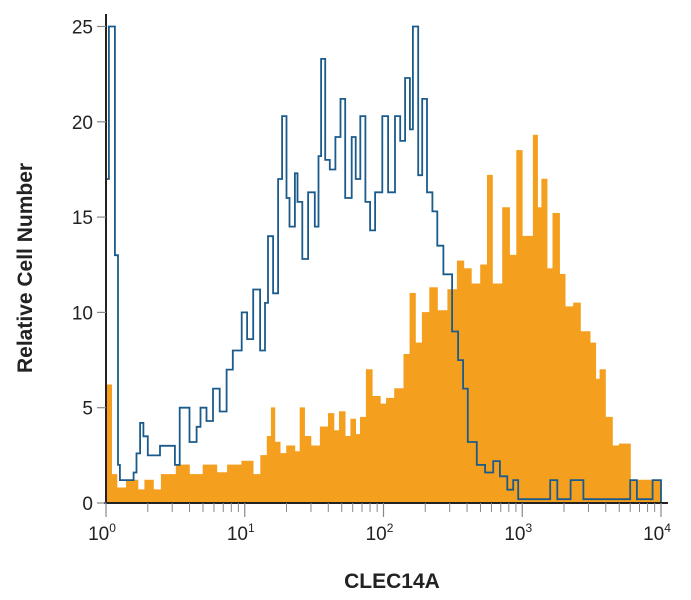 The width and height of the screenshot is (691, 600). Describe the element at coordinates (87, 409) in the screenshot. I see `y-tick-label: 5` at that location.